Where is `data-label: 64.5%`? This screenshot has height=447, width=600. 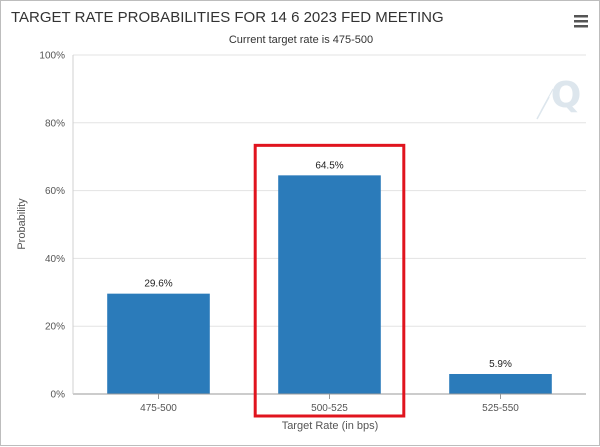
data-label: 64.5% is located at coordinates (329, 165).